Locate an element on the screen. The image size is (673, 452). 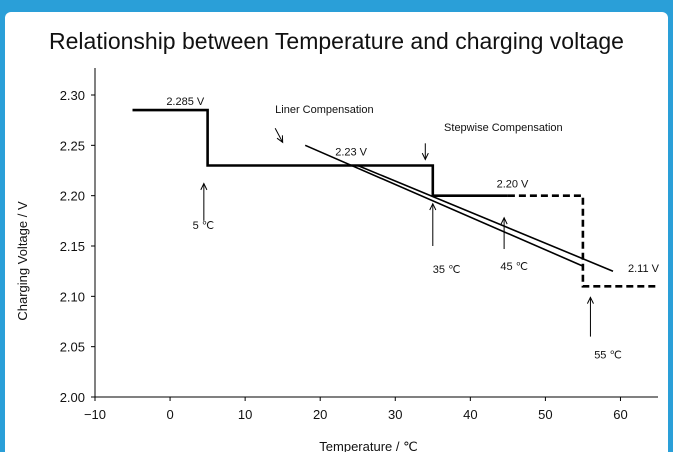
annotation-label: 55 ℃ is located at coordinates (608, 356).